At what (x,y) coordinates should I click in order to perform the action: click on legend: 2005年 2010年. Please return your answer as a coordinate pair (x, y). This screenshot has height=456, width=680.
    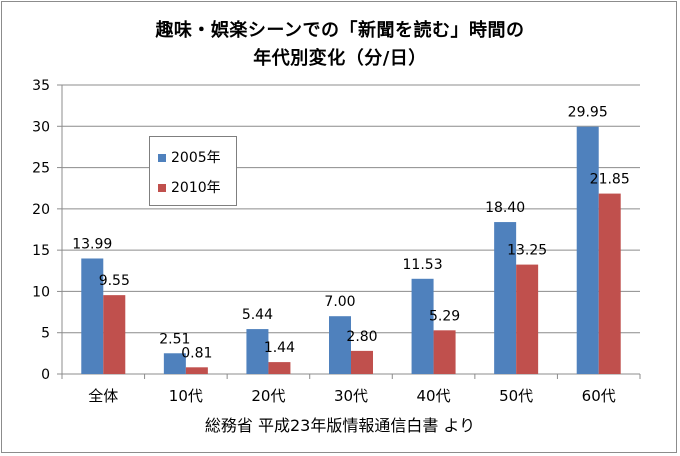
    Looking at the image, I should click on (193, 171).